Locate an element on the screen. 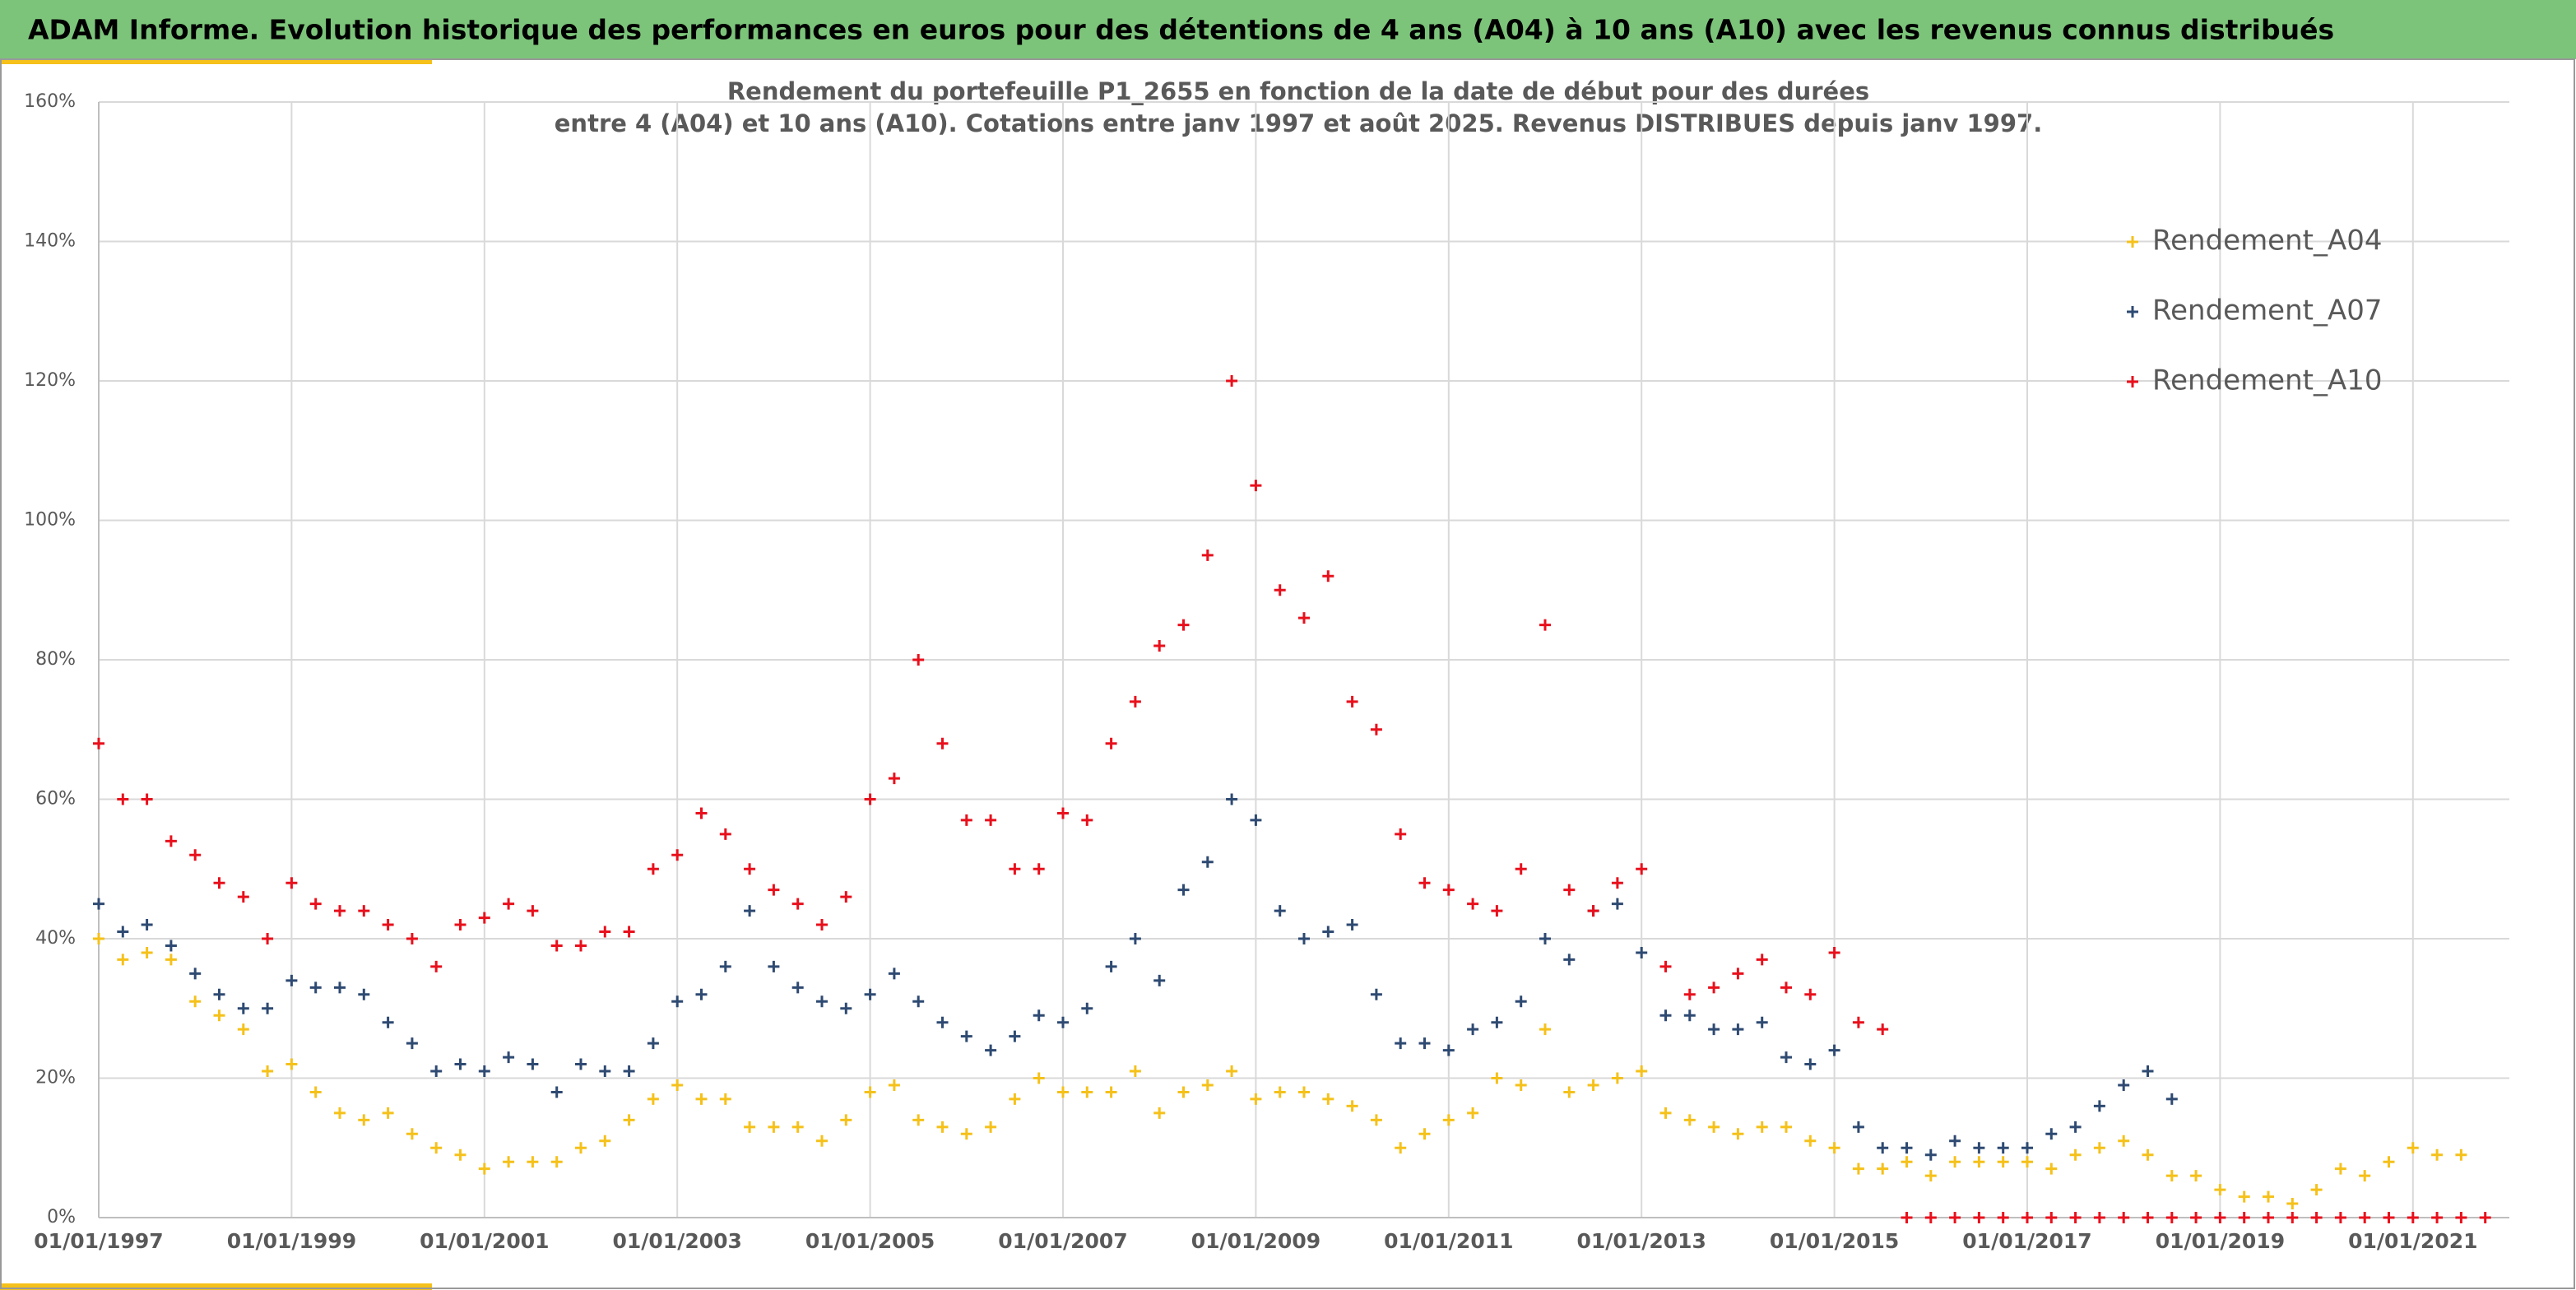 This screenshot has width=2576, height=1290. x-tick-label: 01/01/2005 is located at coordinates (870, 1241).